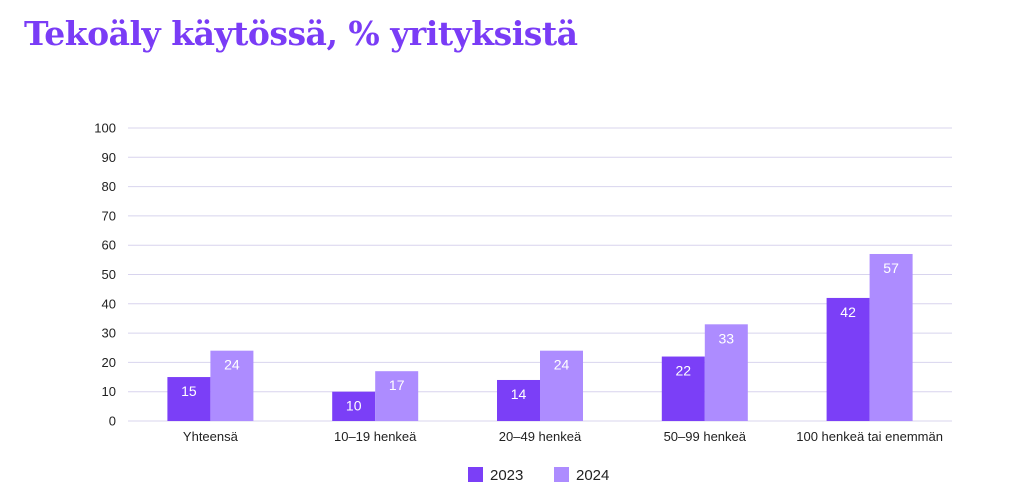 The image size is (1024, 493). Describe the element at coordinates (891, 268) in the screenshot. I see `data-label: 57` at that location.